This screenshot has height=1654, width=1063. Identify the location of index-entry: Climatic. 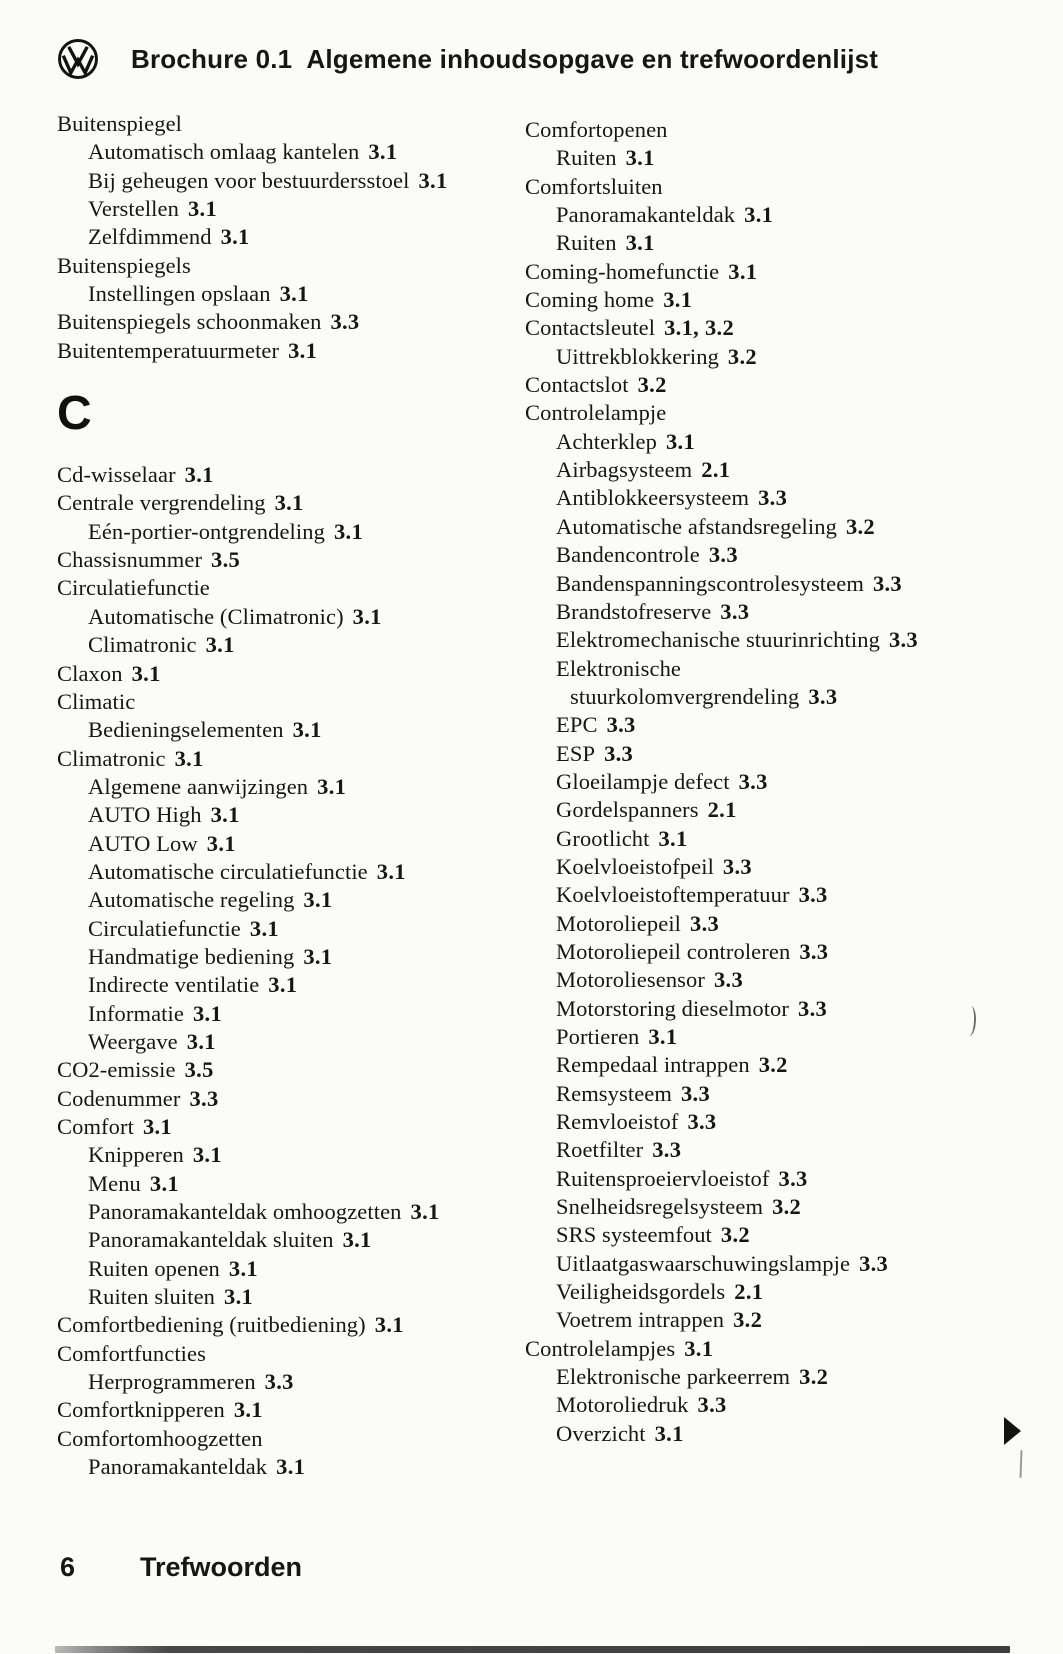
(291, 702).